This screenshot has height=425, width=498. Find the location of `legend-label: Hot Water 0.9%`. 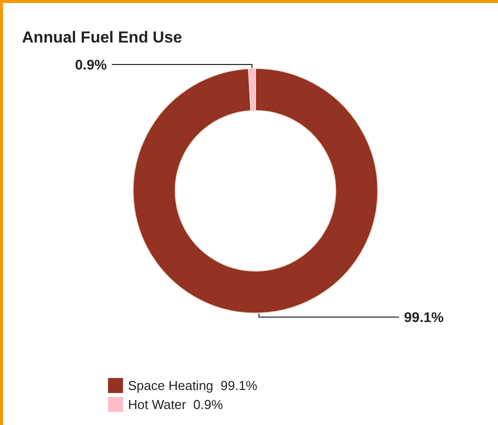

legend-label: Hot Water 0.9% is located at coordinates (176, 404).